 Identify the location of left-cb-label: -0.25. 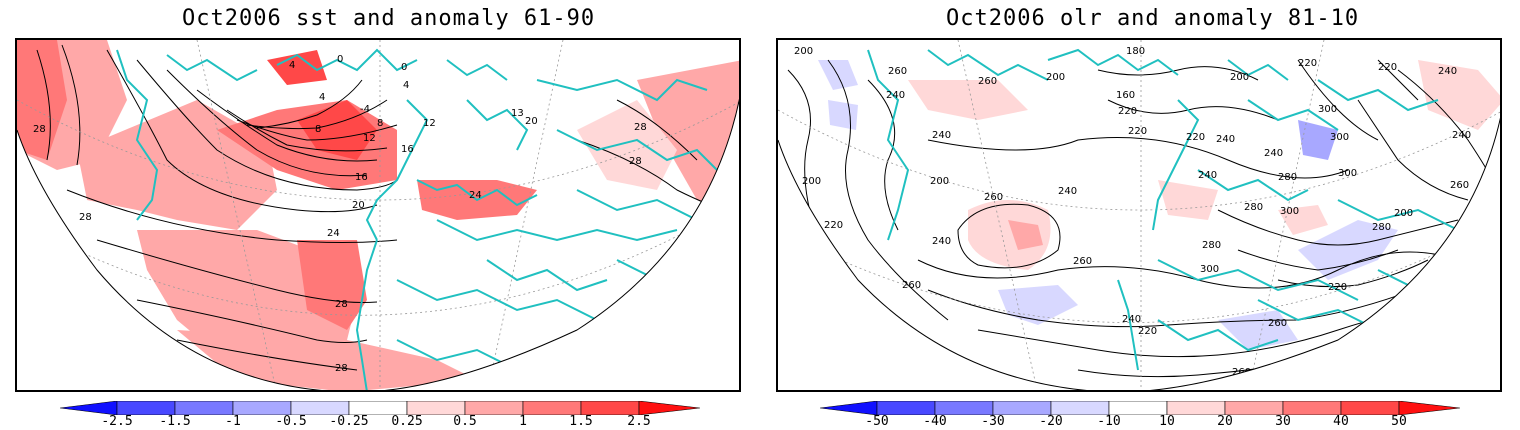
(349, 421).